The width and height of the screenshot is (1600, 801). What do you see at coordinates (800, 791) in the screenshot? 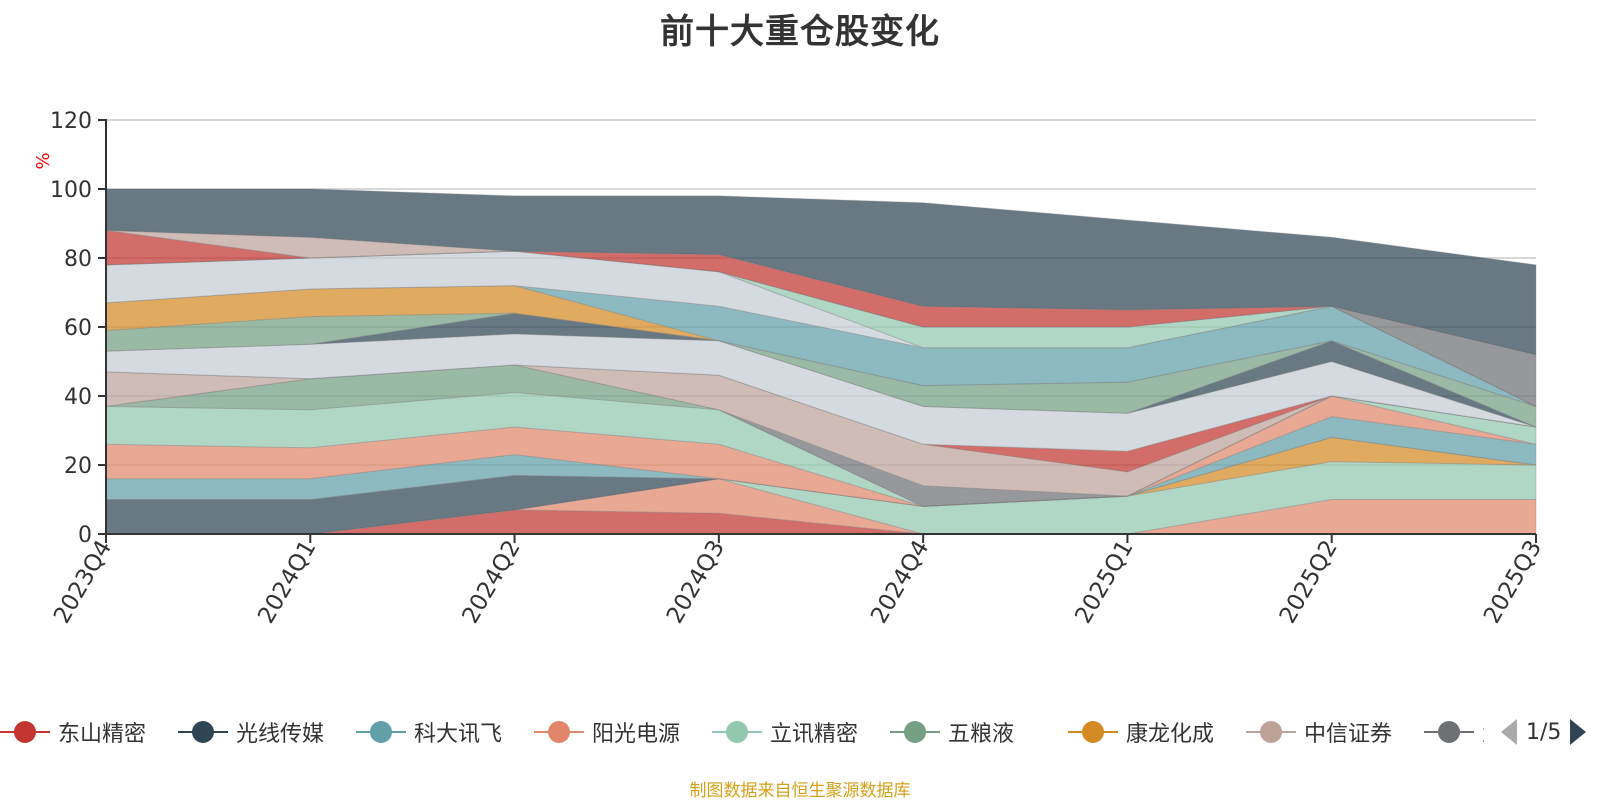
I see `data-source-note: 制图数据来自恒生聚源数据库` at bounding box center [800, 791].